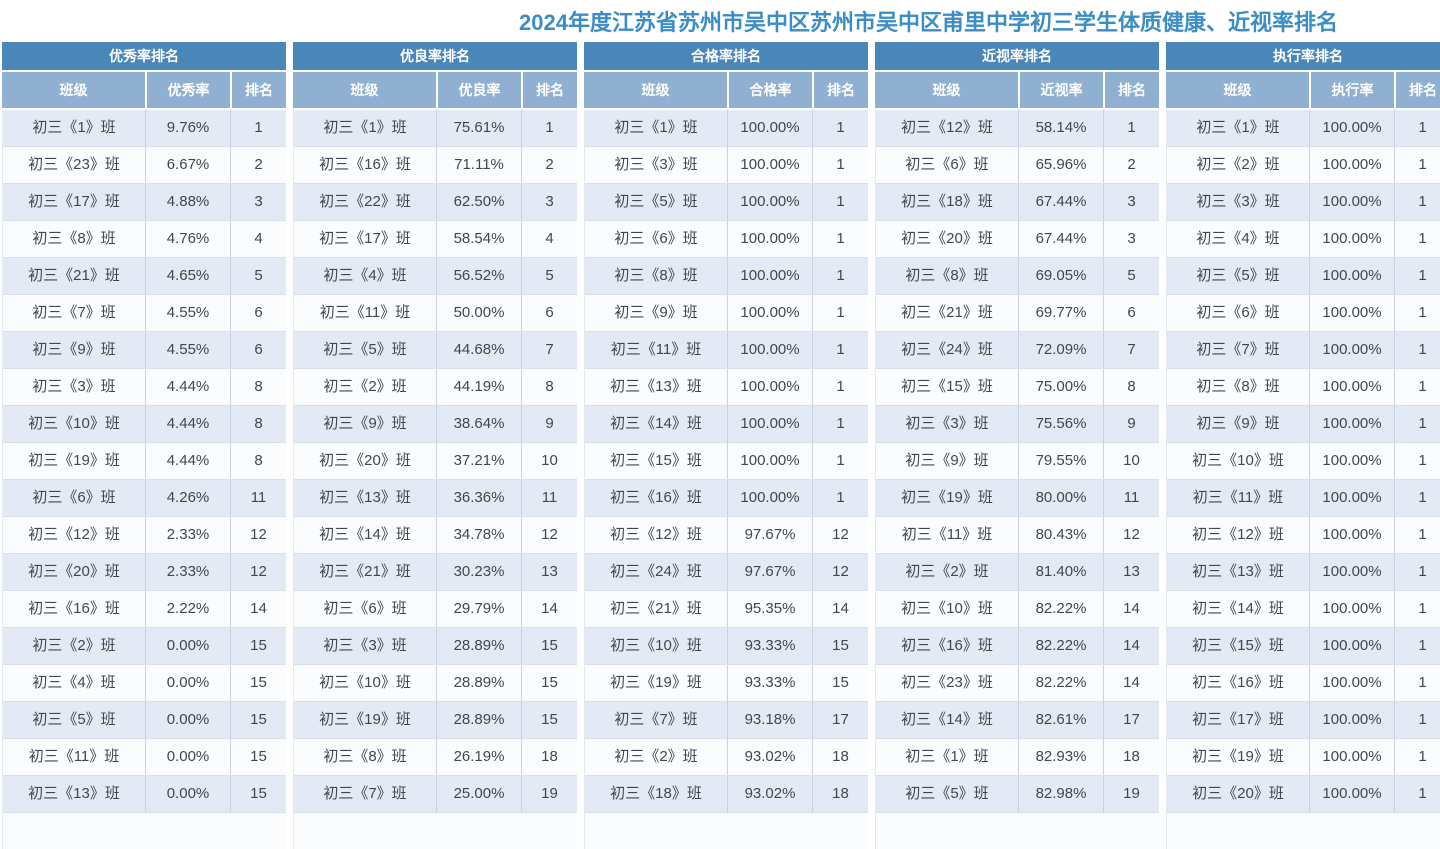 This screenshot has height=849, width=1440. What do you see at coordinates (365, 128) in the screenshot?
I see `class-cell: 初三《1》班` at bounding box center [365, 128].